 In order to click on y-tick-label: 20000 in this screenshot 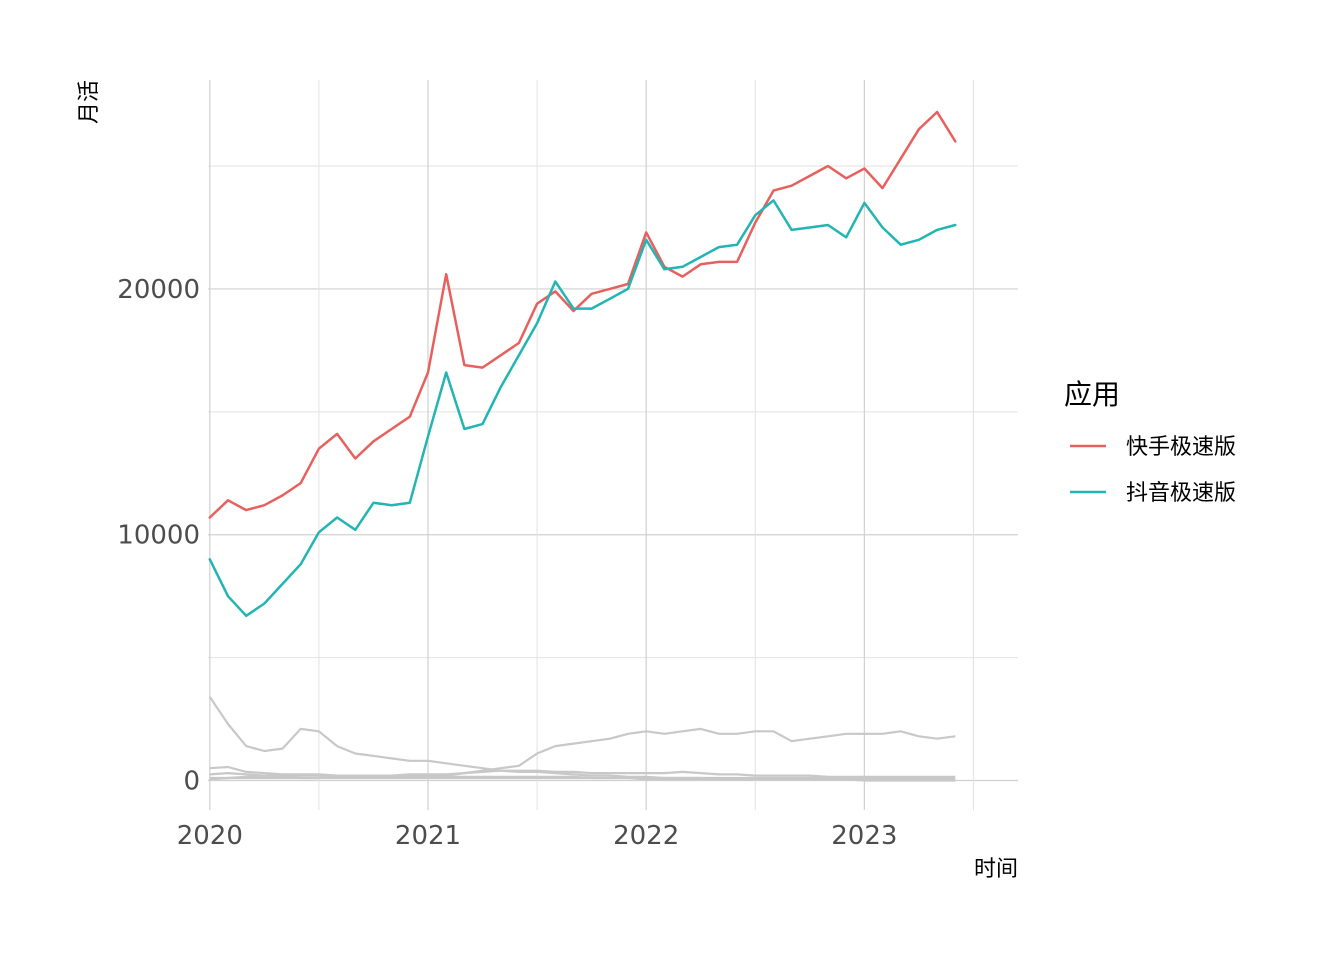, I will do `click(158, 290)`.